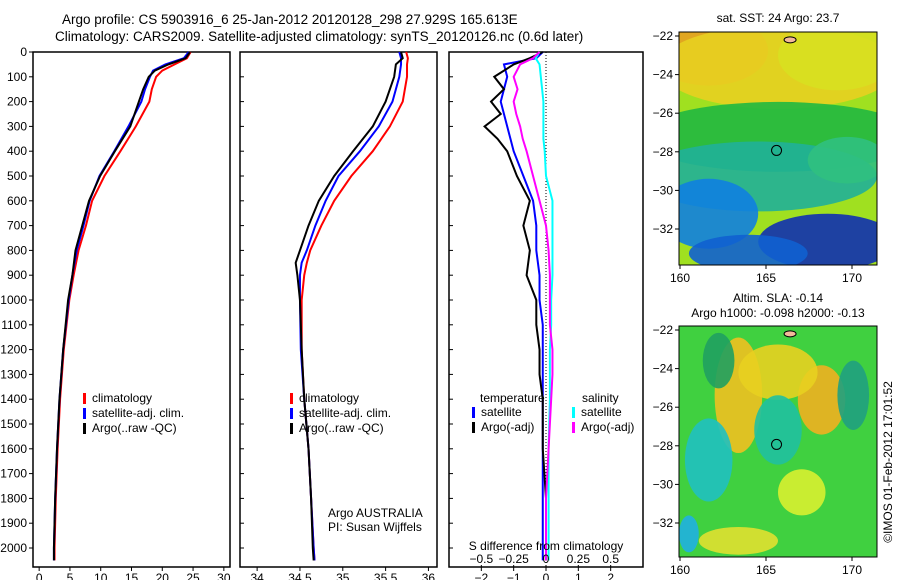  What do you see at coordinates (13, 548) in the screenshot?
I see `y-tick-label: 2000` at bounding box center [13, 548].